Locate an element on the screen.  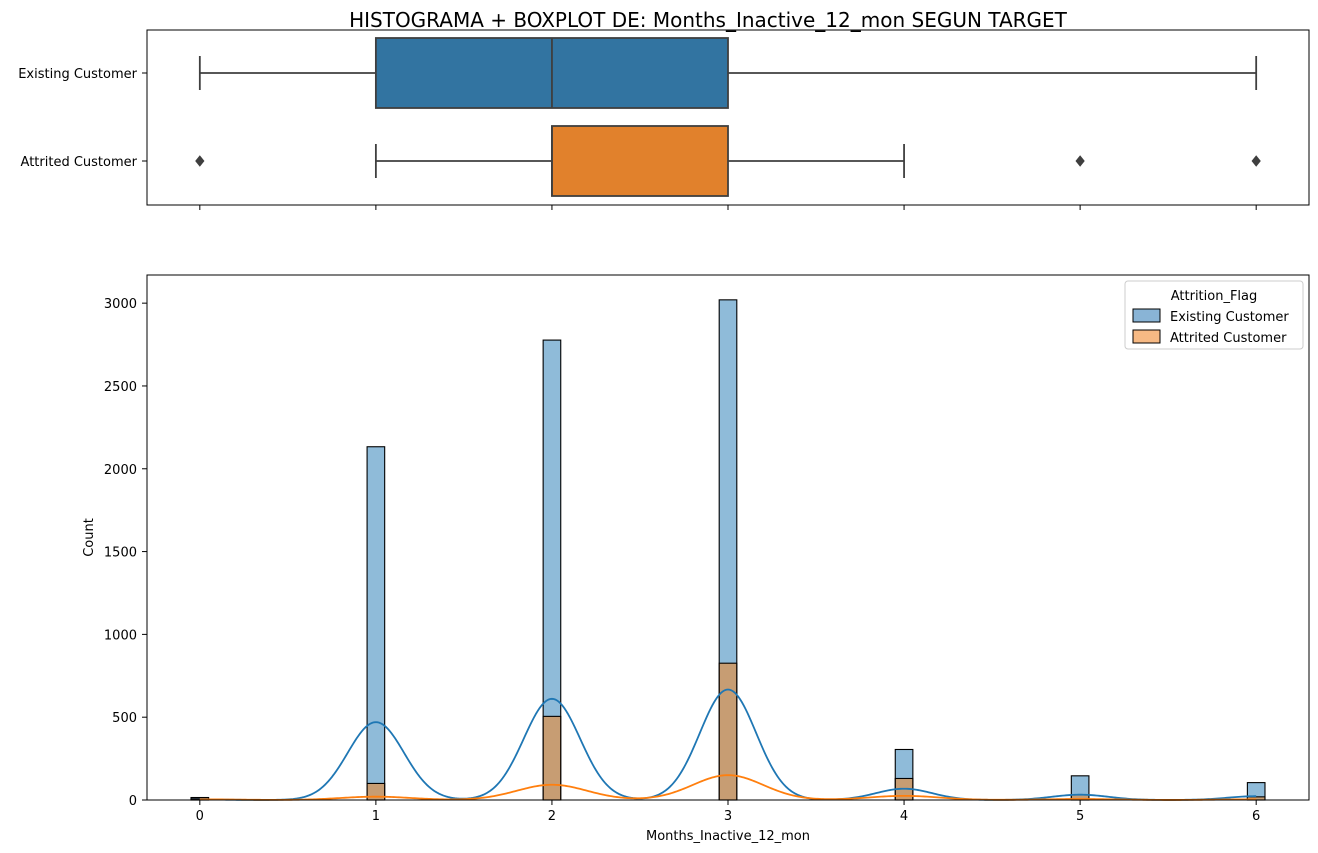
x-tick-label: 6 is located at coordinates (1256, 816).